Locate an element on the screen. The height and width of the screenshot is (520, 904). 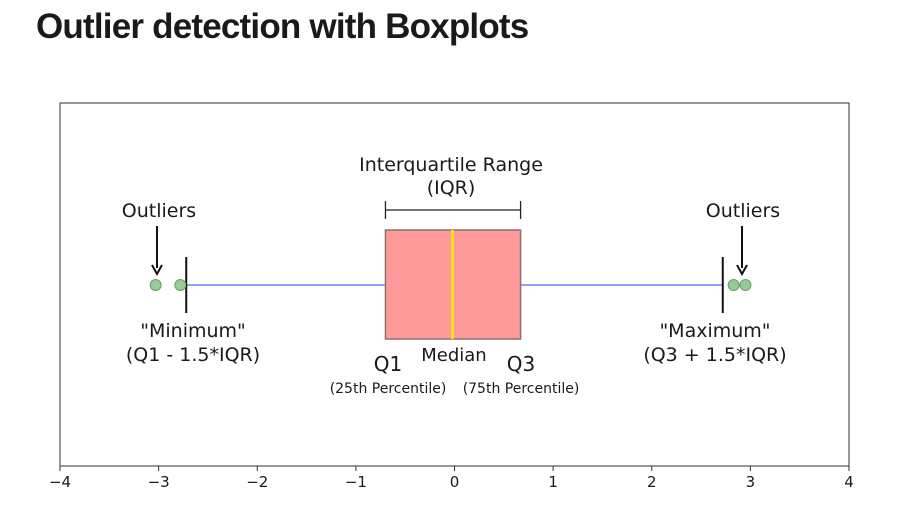
x-tick-label: −1 is located at coordinates (356, 482).